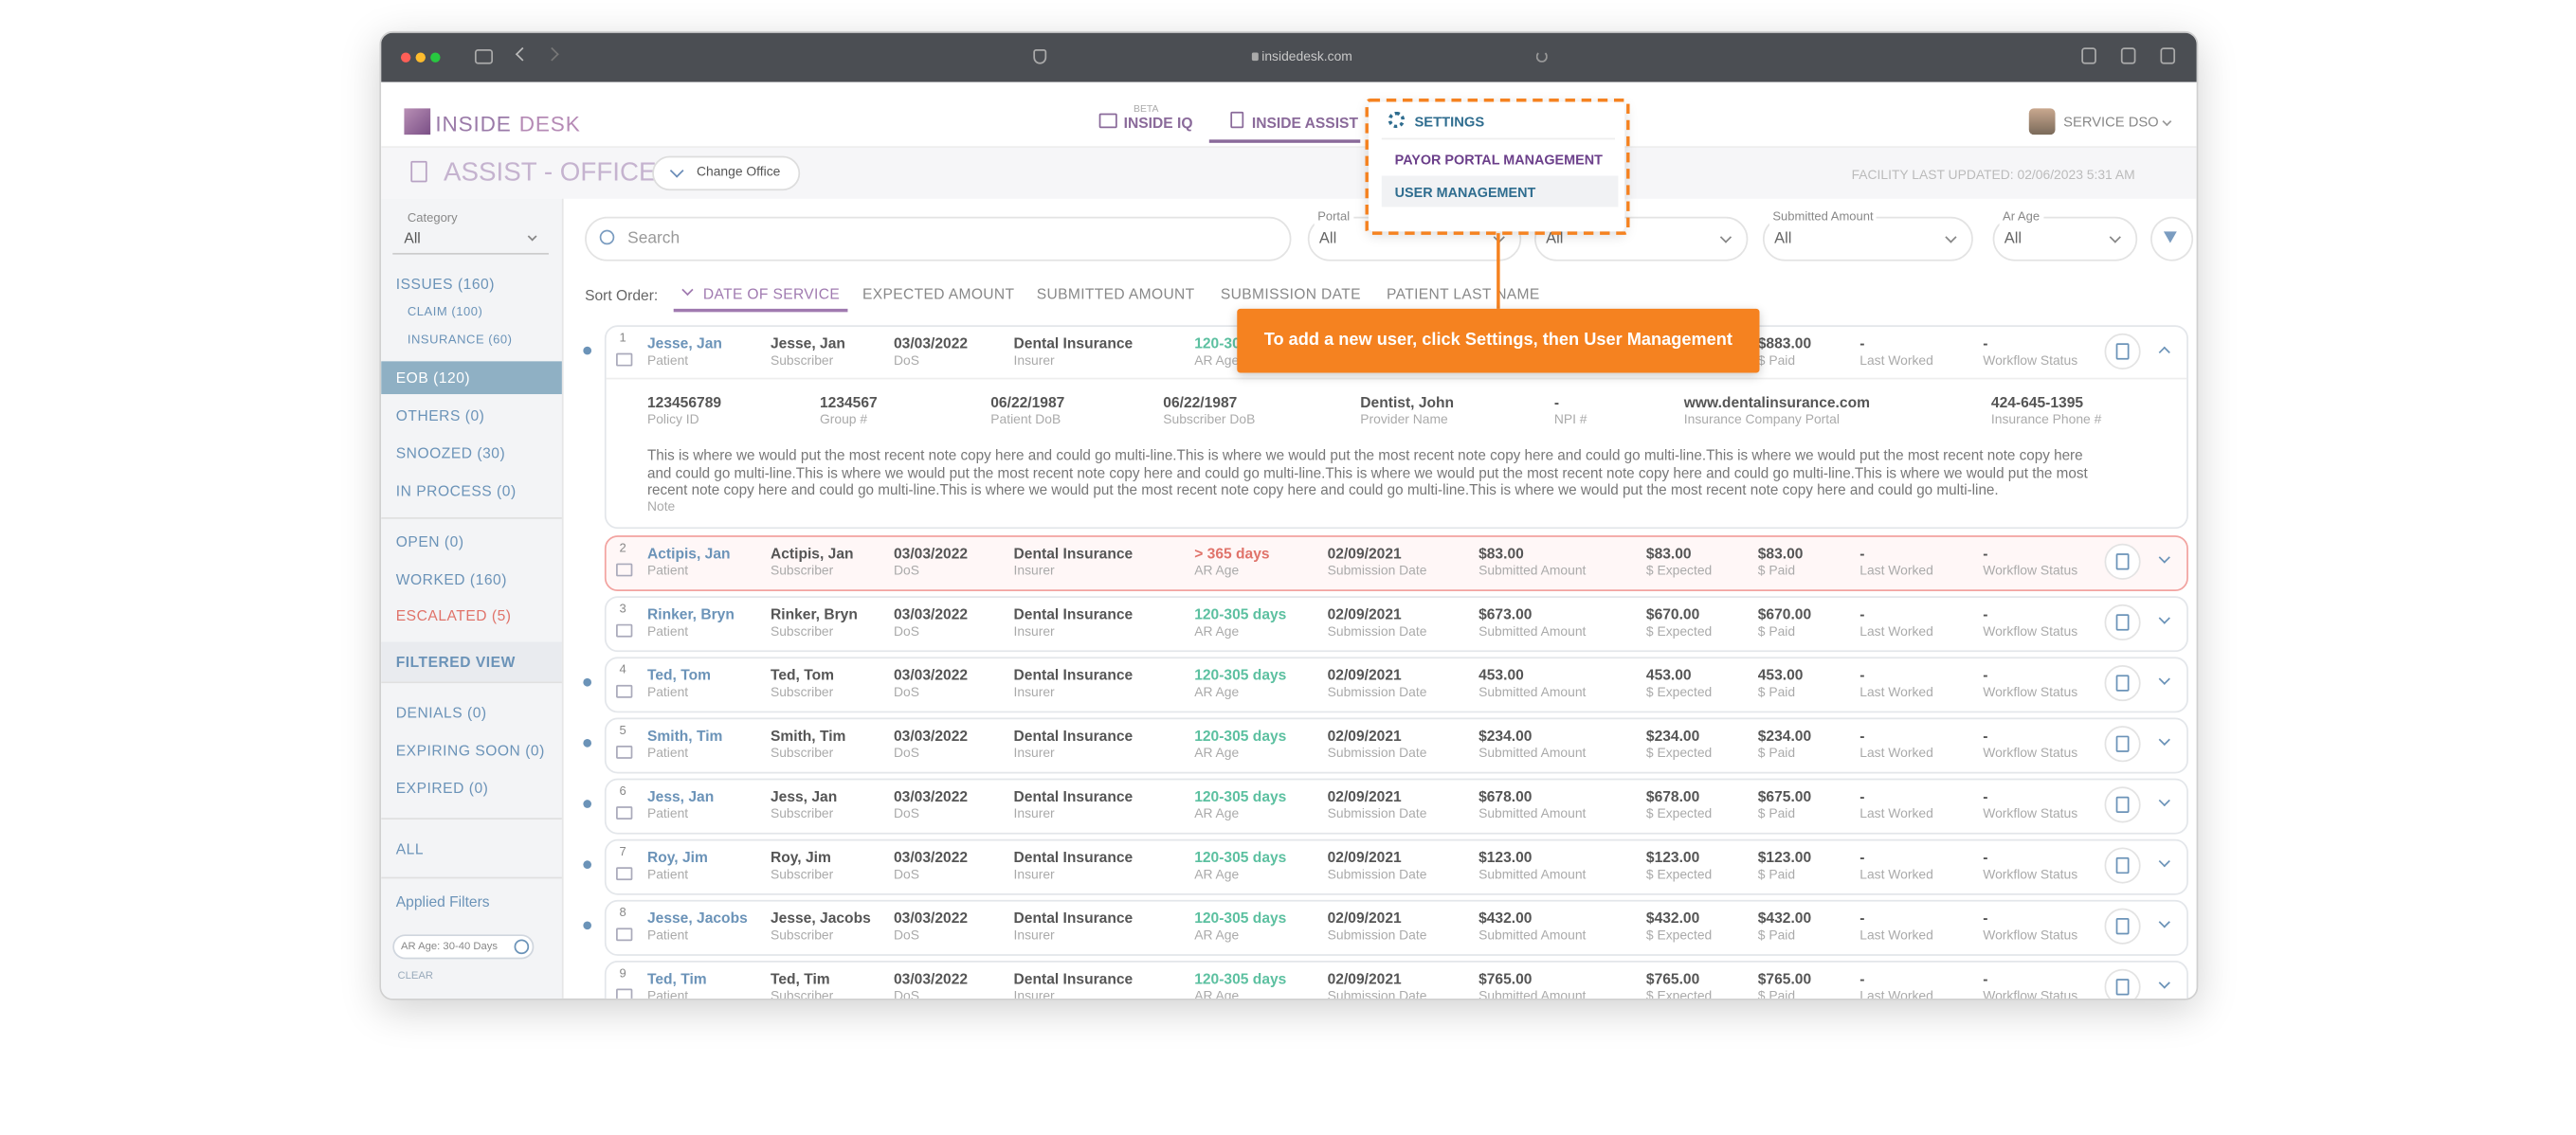 The height and width of the screenshot is (1135, 2576). Describe the element at coordinates (938, 238) in the screenshot. I see `search-box` at that location.